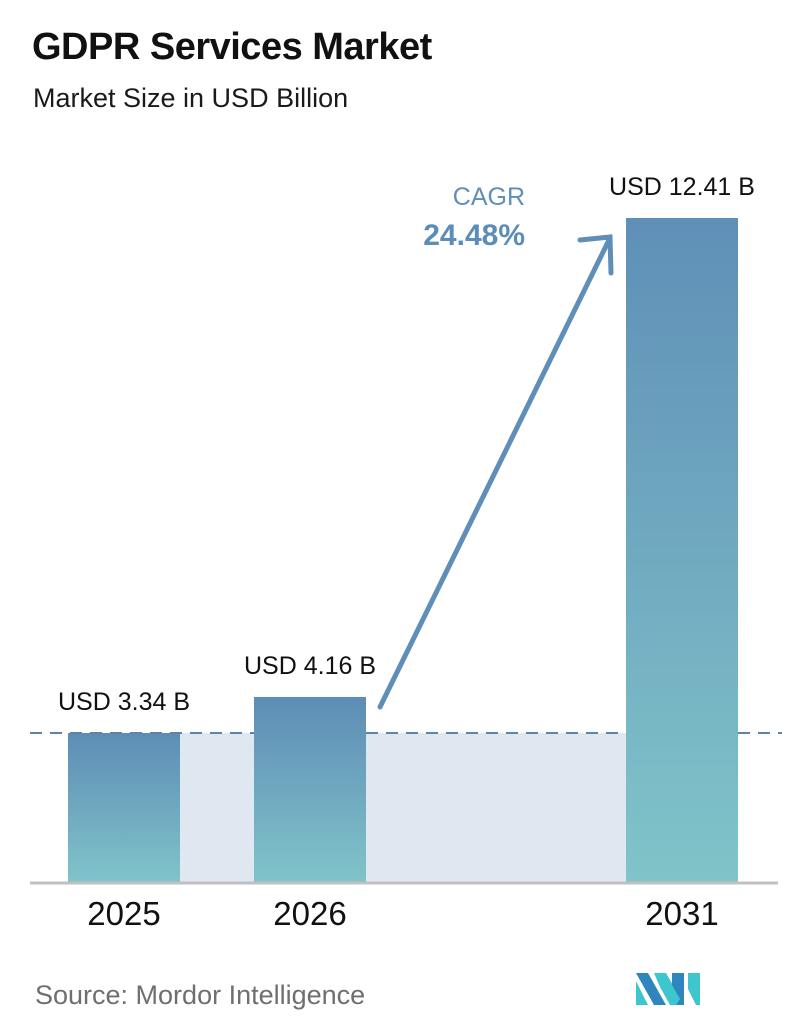  What do you see at coordinates (682, 913) in the screenshot?
I see `x-tick-2031: 2031` at bounding box center [682, 913].